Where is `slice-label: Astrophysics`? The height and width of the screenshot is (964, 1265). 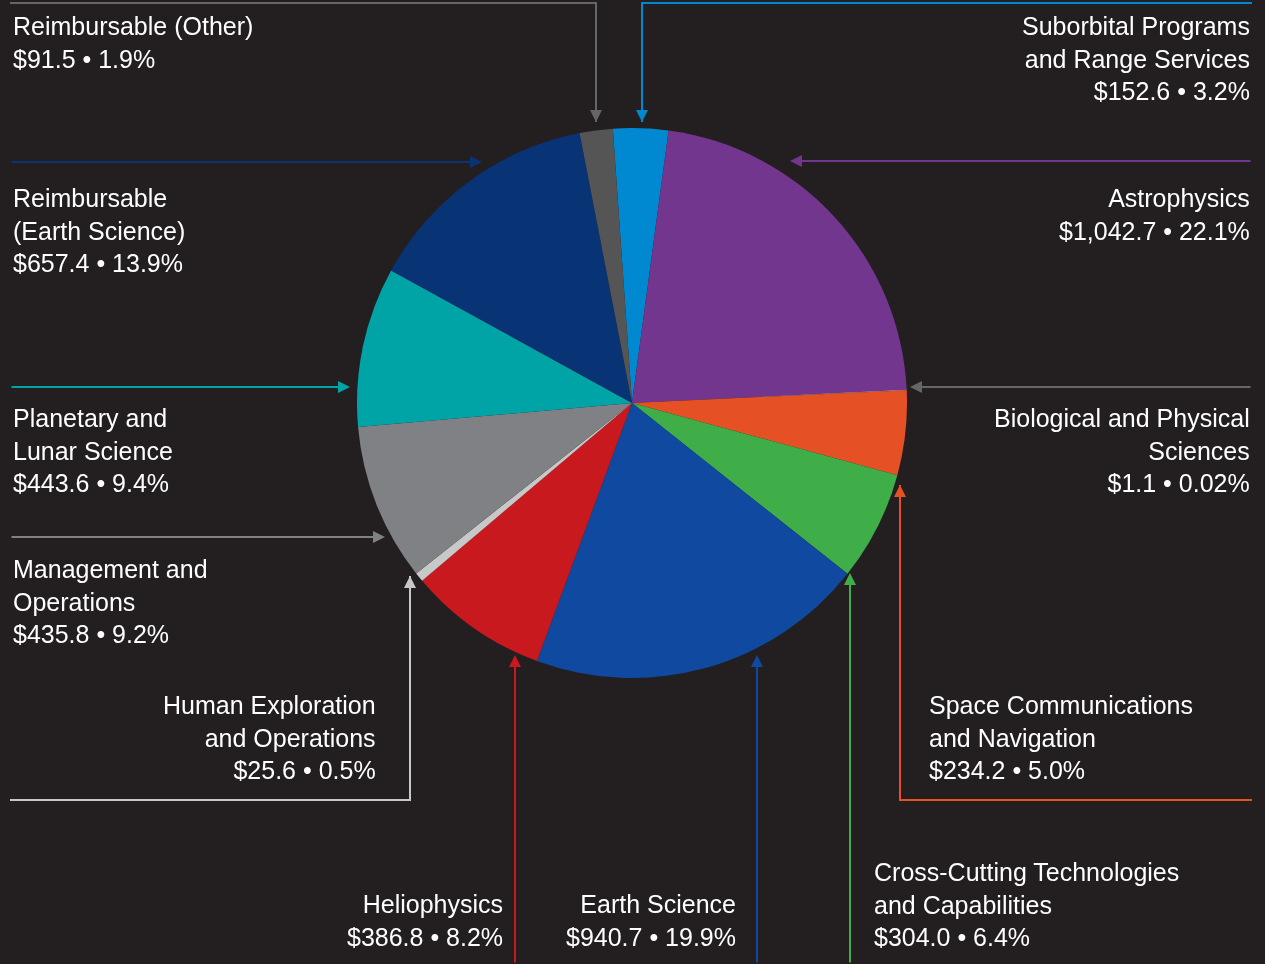 slice-label: Astrophysics is located at coordinates (1179, 198).